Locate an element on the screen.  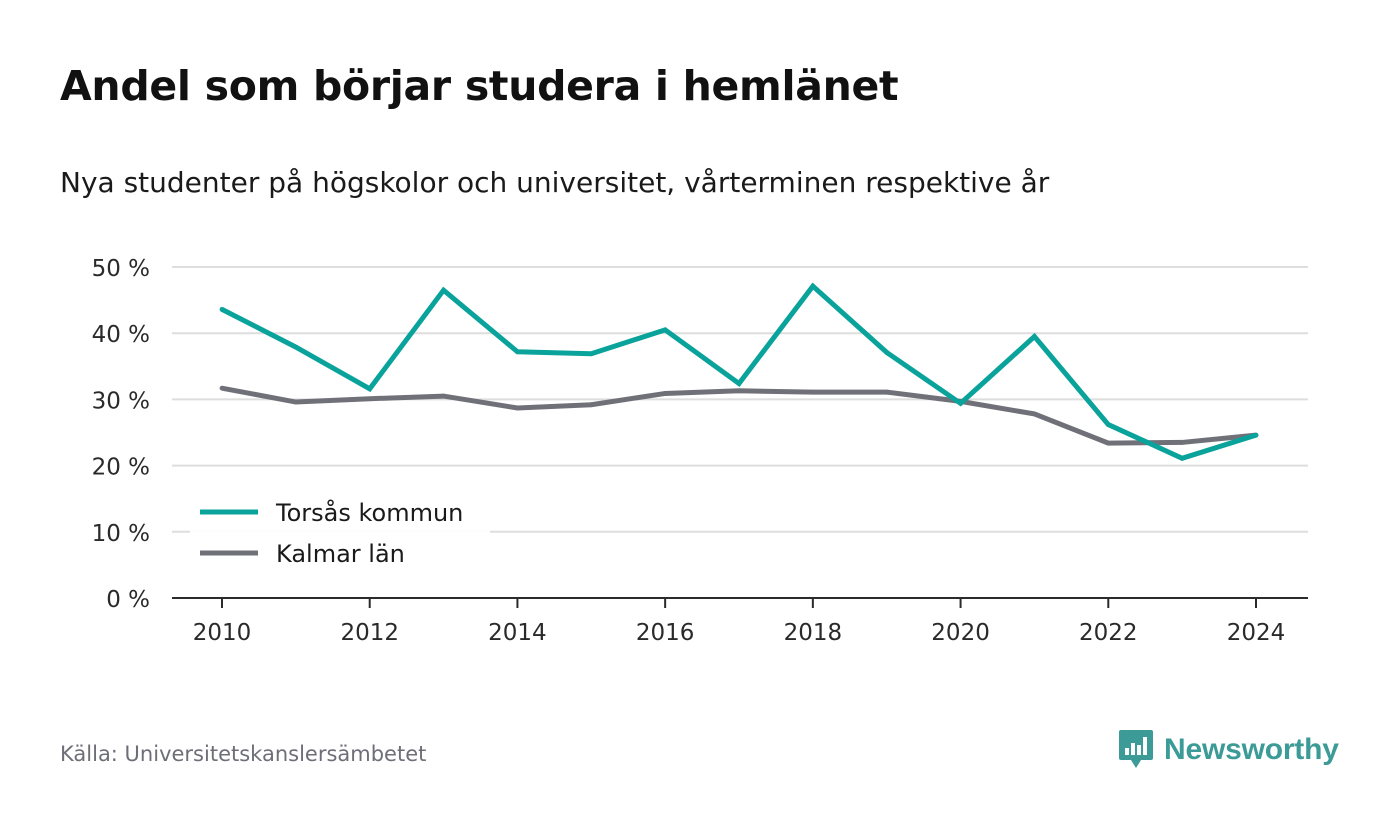
data-point-series-1-2017 is located at coordinates (739, 391).